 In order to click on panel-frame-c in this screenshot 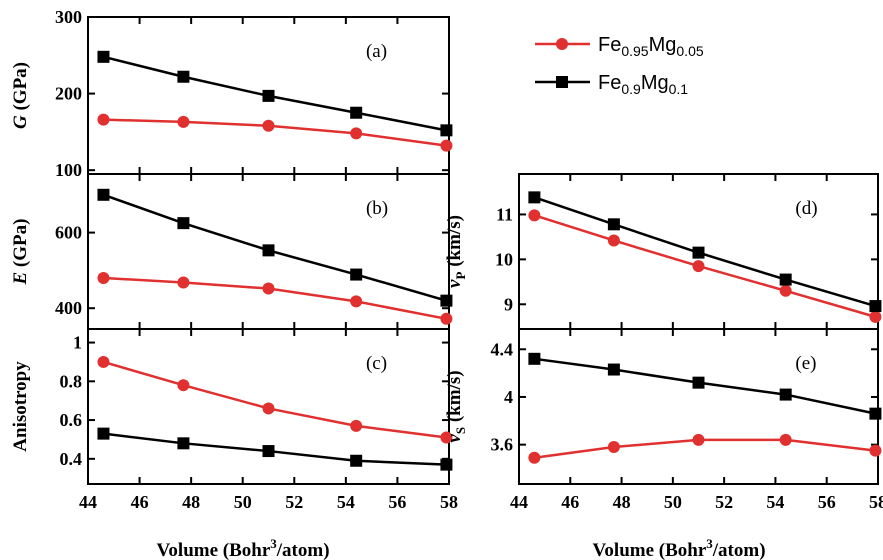, I will do `click(268, 406)`.